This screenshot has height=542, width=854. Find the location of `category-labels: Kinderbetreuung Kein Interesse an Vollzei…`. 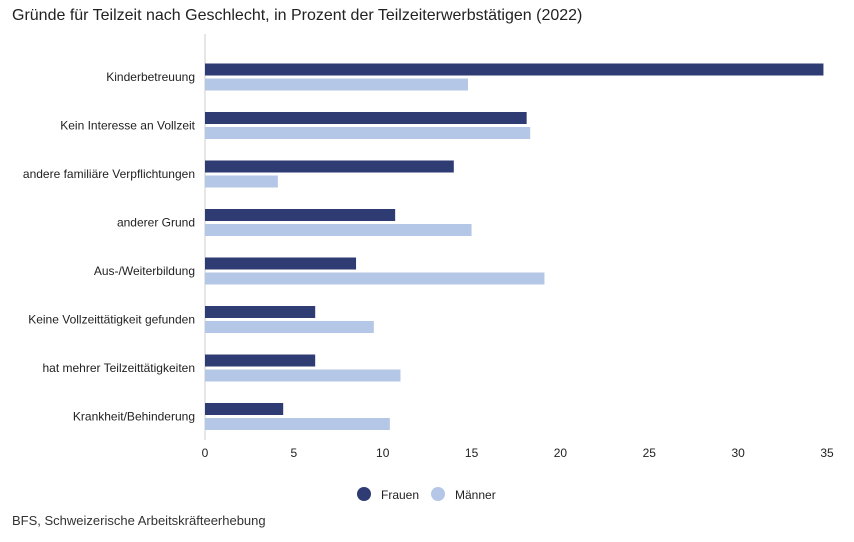

category-labels: Kinderbetreuung Kein Interesse an Vollzei… is located at coordinates (109, 247).